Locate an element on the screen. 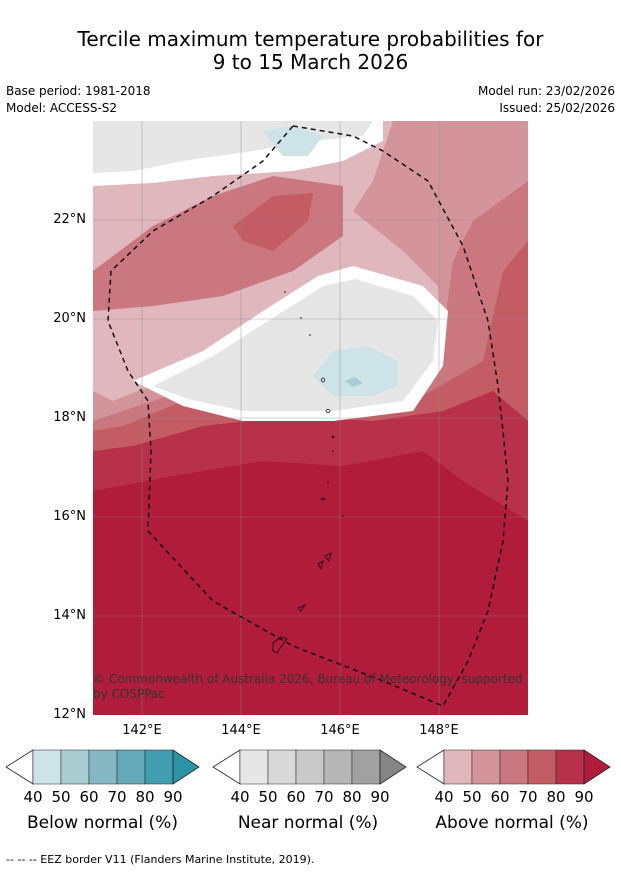 Image resolution: width=621 pixels, height=873 pixels. below-tick-40: 40 is located at coordinates (33, 797).